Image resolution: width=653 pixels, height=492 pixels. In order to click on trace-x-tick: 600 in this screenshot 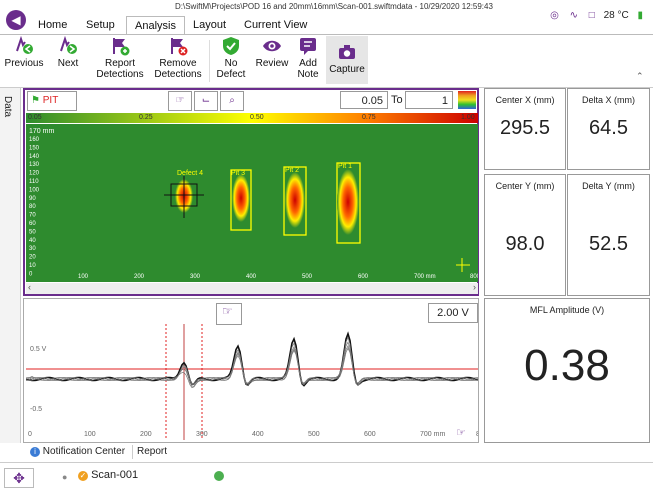, I will do `click(370, 434)`.